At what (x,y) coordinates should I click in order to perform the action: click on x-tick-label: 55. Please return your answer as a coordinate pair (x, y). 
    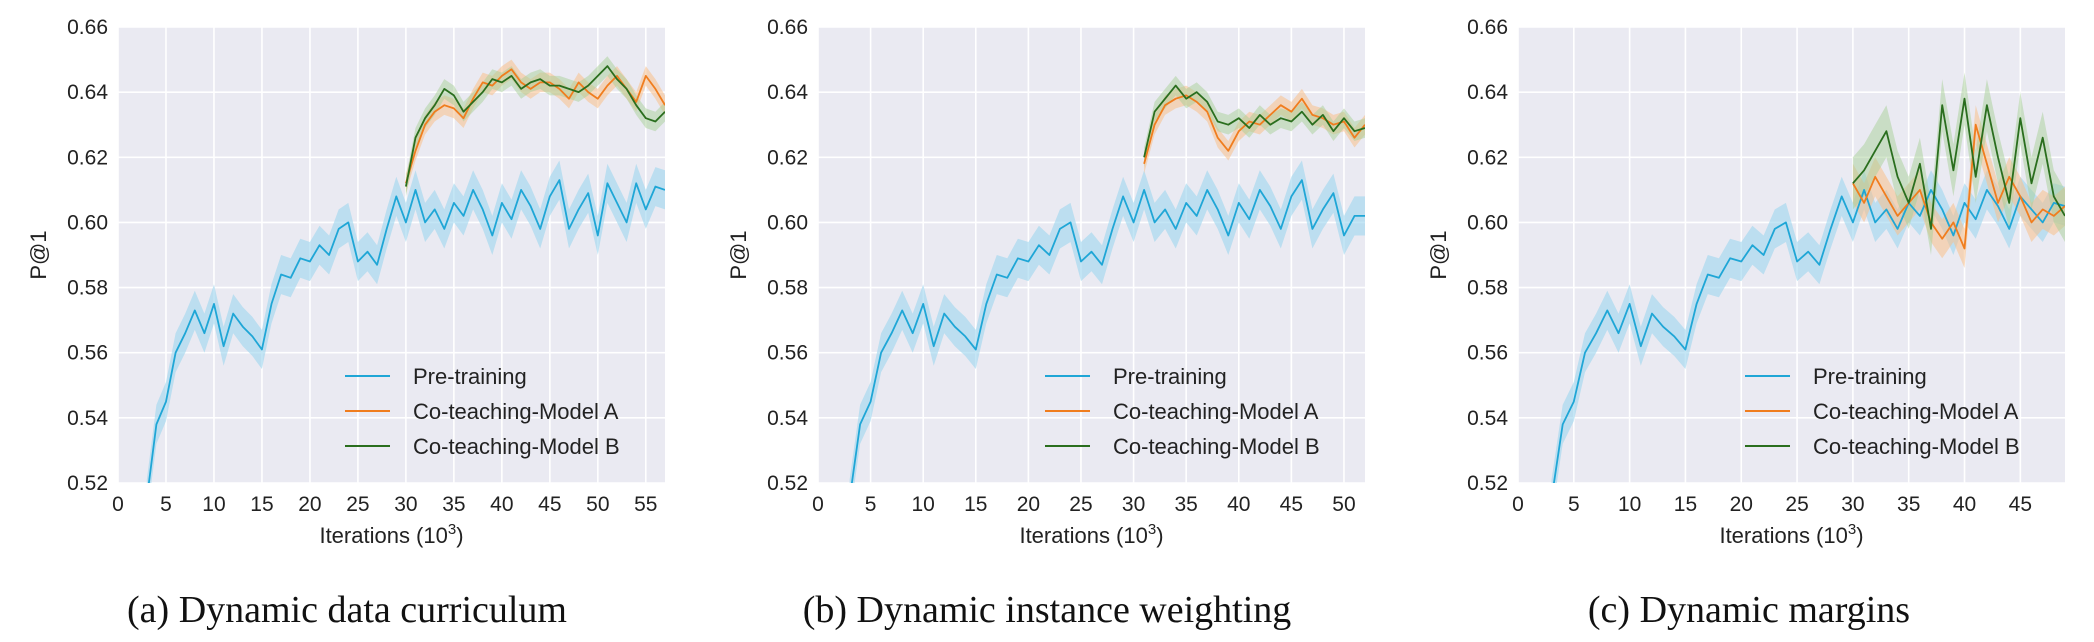
    Looking at the image, I should click on (645, 504).